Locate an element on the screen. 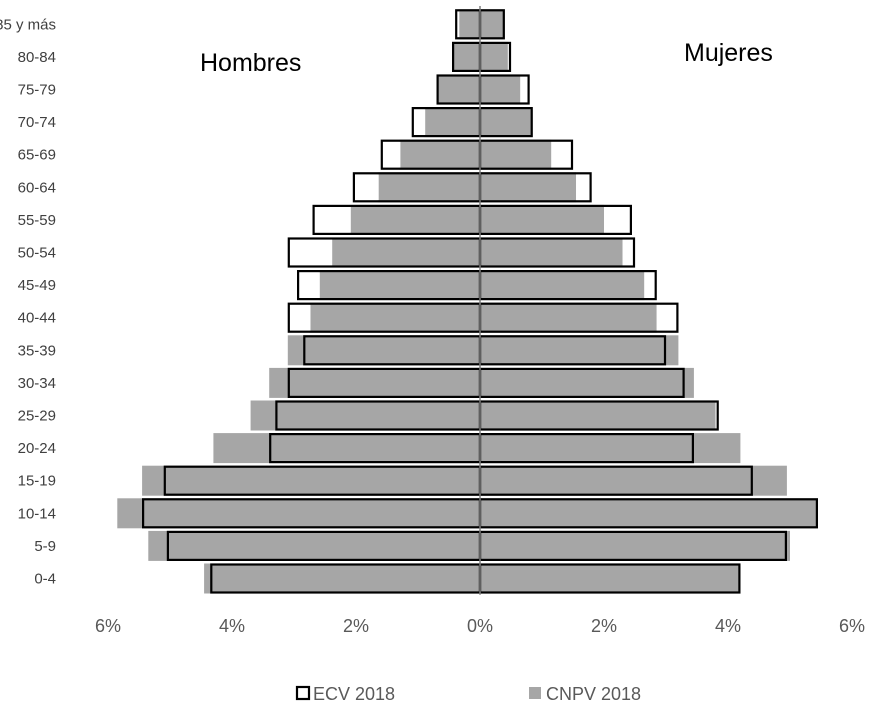 The width and height of the screenshot is (872, 706). age-label-65-69: 65-69 is located at coordinates (37, 155).